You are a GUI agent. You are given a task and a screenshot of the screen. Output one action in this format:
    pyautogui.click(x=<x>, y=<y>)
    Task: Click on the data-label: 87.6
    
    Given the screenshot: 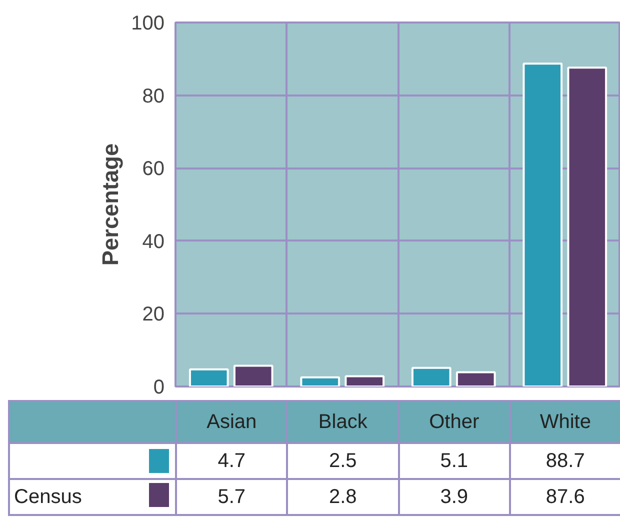 What is the action you would take?
    pyautogui.click(x=565, y=497)
    